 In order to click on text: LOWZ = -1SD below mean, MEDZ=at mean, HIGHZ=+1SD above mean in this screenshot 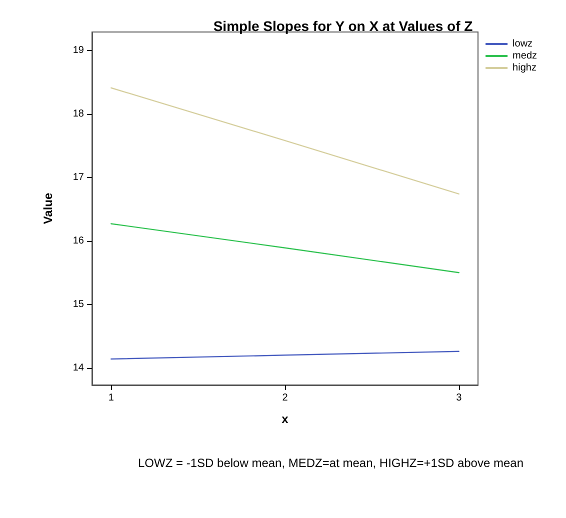, I will do `click(331, 463)`.